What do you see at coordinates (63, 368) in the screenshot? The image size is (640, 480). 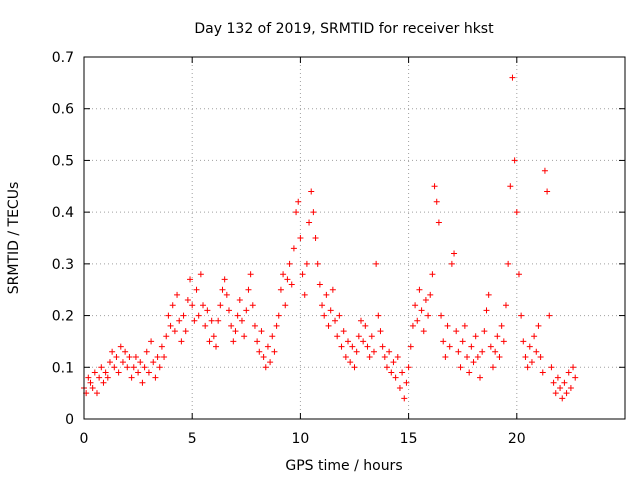 I see `y-tick-label: 0.1` at bounding box center [63, 368].